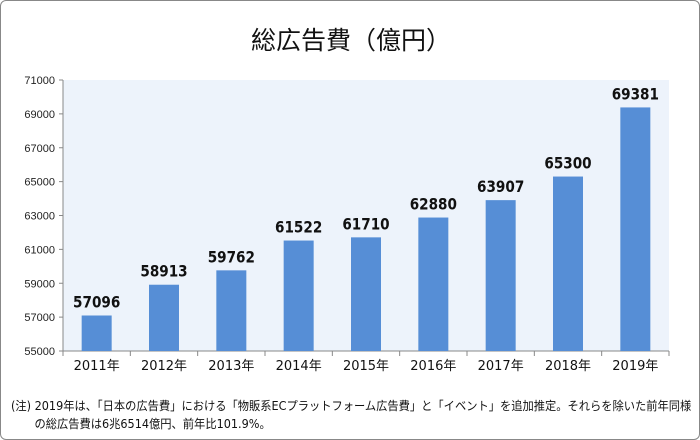 The height and width of the screenshot is (440, 700). What do you see at coordinates (39, 284) in the screenshot?
I see `y-tick-label: 59000` at bounding box center [39, 284].